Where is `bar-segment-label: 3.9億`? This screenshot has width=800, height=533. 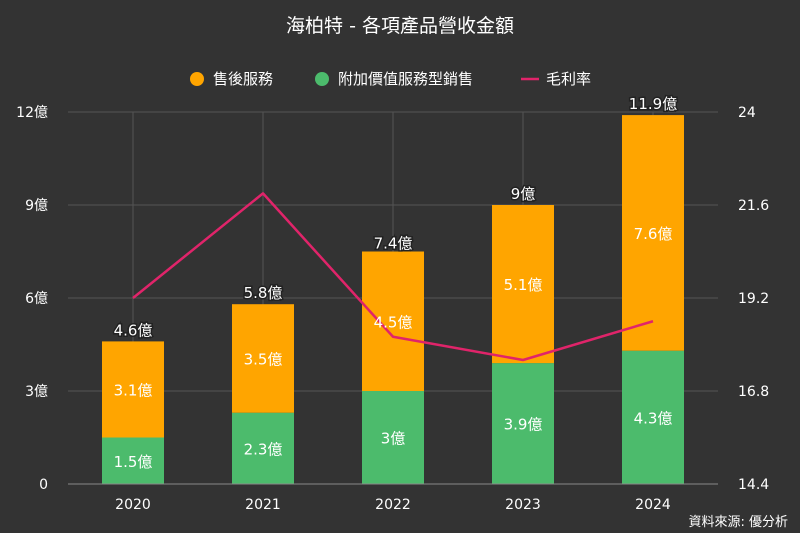 bar-segment-label: 3.9億 is located at coordinates (523, 425).